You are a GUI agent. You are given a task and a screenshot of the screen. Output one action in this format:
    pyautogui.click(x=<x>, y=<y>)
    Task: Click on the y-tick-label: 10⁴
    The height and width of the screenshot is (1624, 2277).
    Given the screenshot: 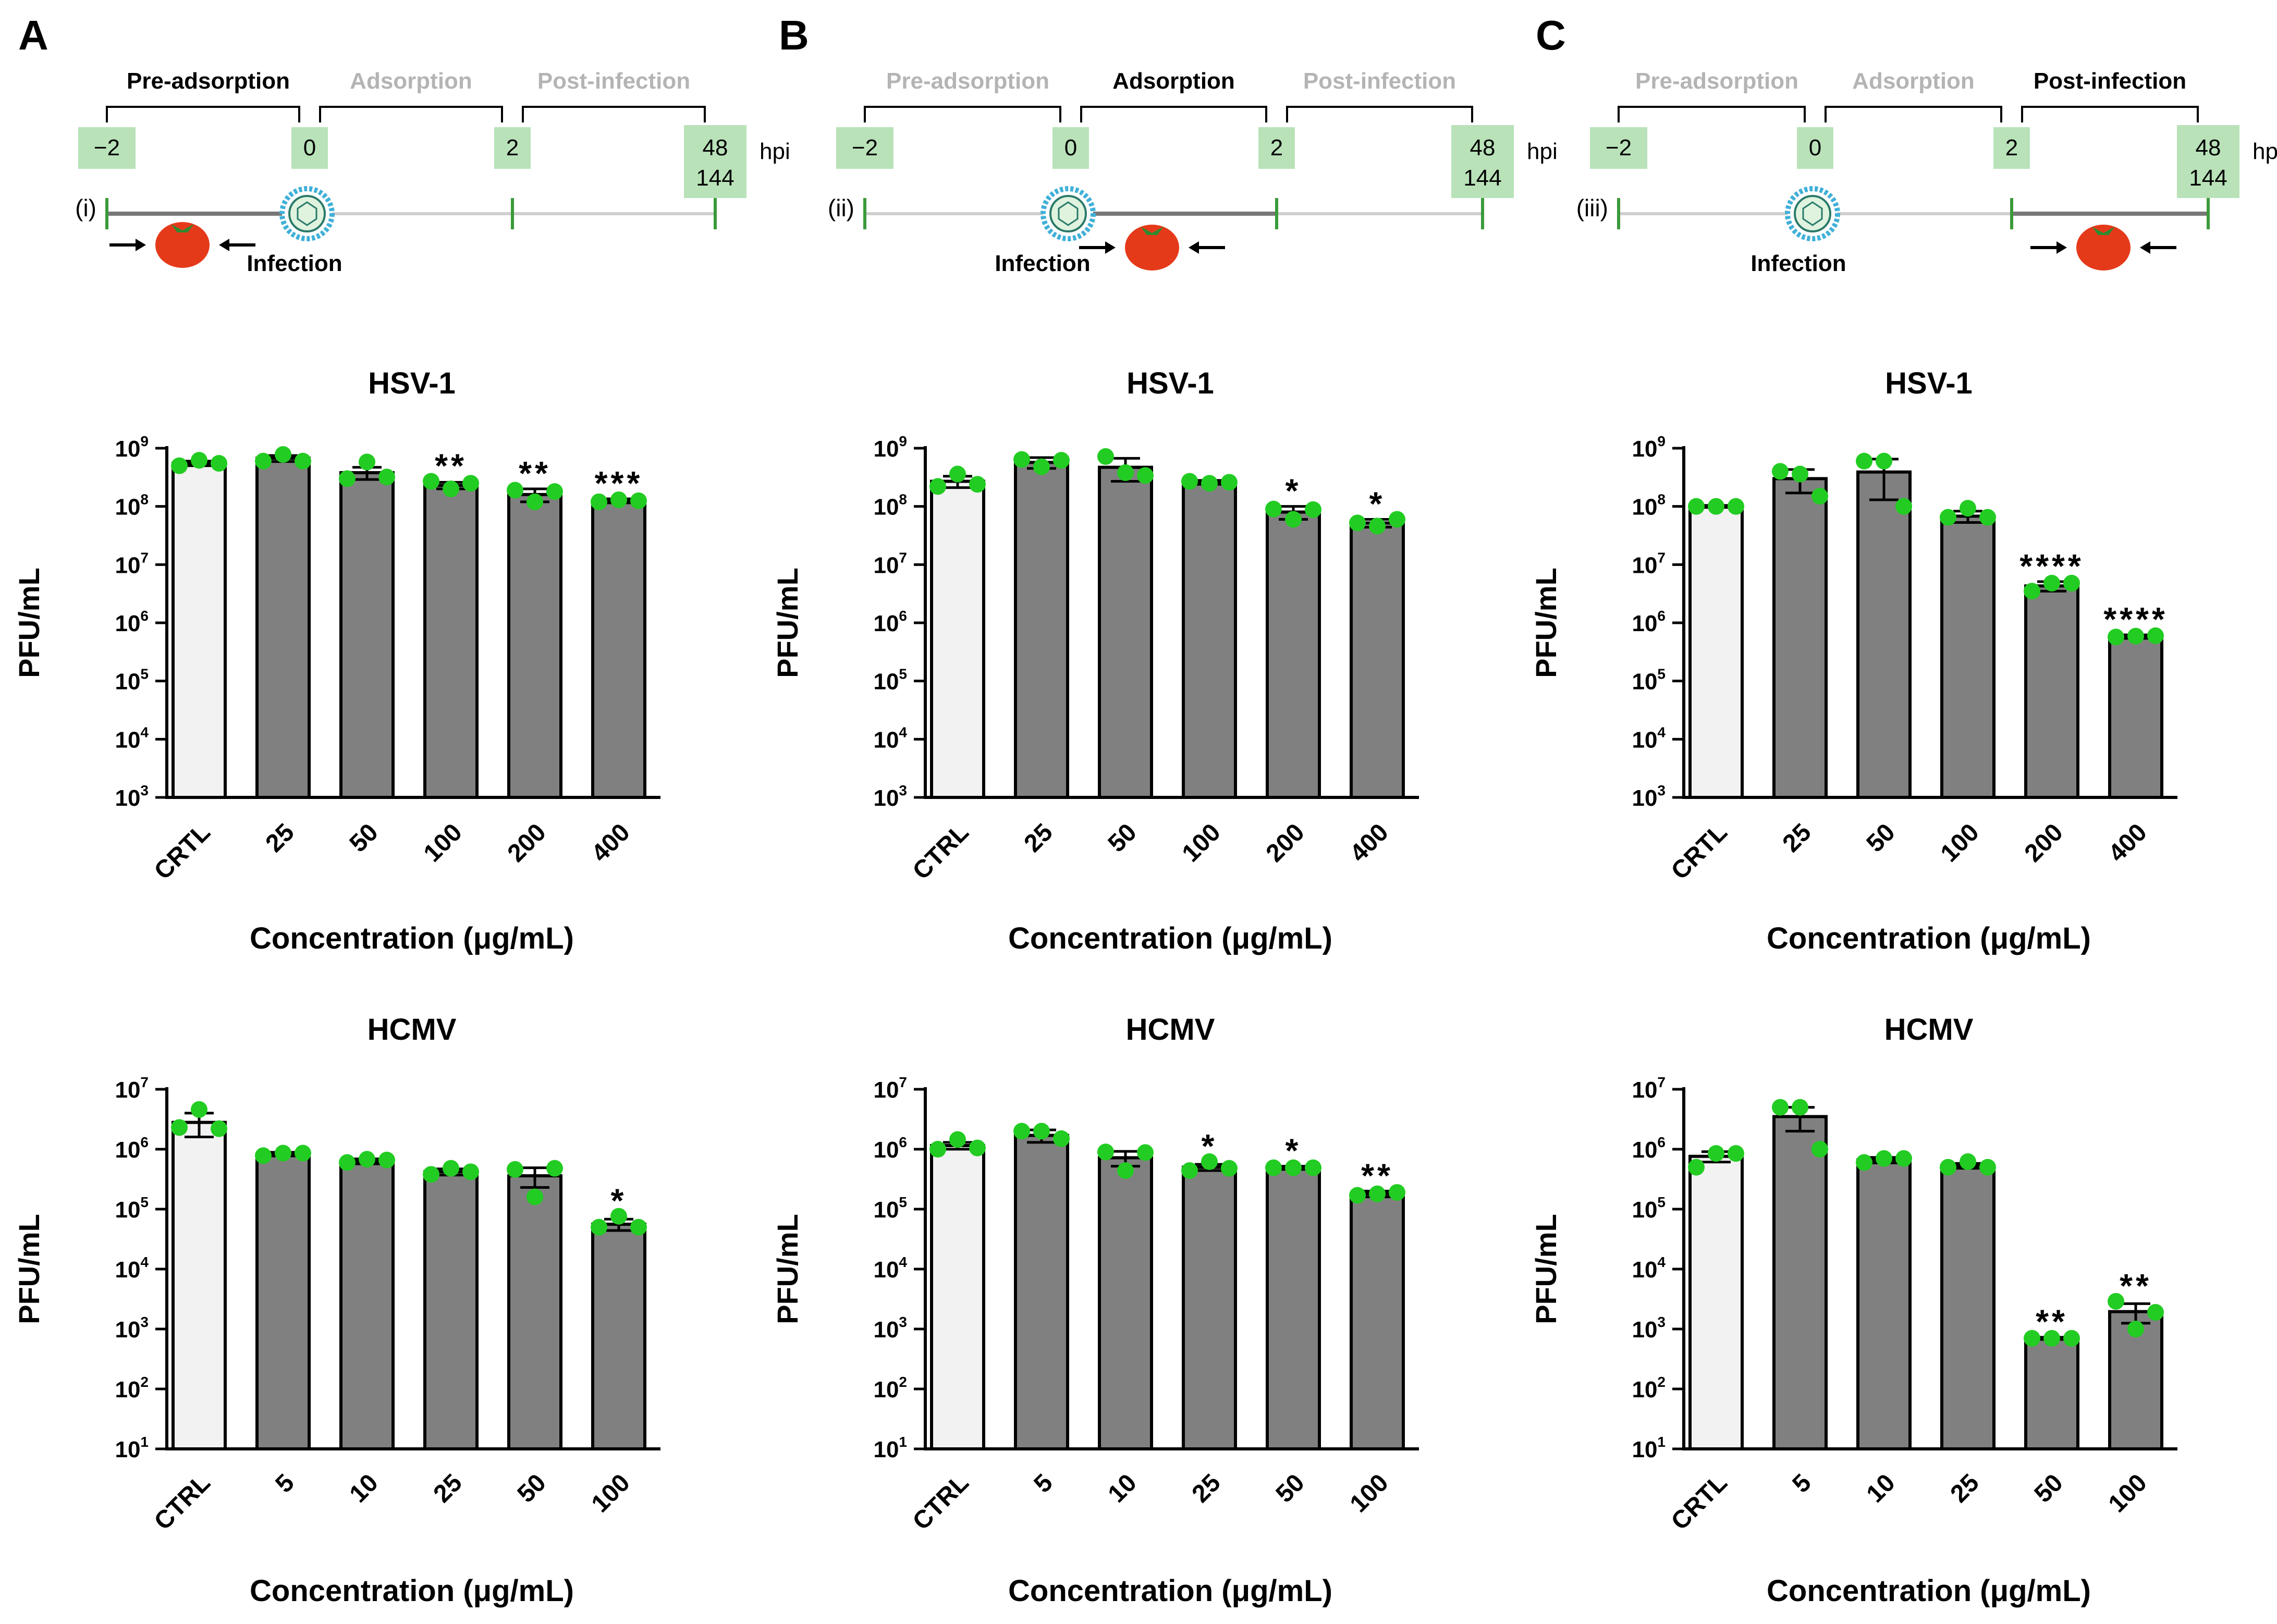 What is the action you would take?
    pyautogui.click(x=1649, y=1268)
    